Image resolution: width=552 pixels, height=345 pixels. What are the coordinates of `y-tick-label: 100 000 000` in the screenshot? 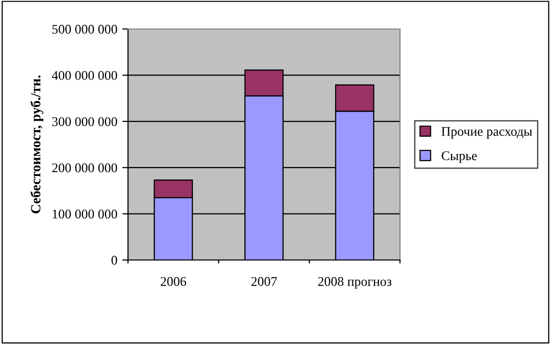 It's located at (85, 214).